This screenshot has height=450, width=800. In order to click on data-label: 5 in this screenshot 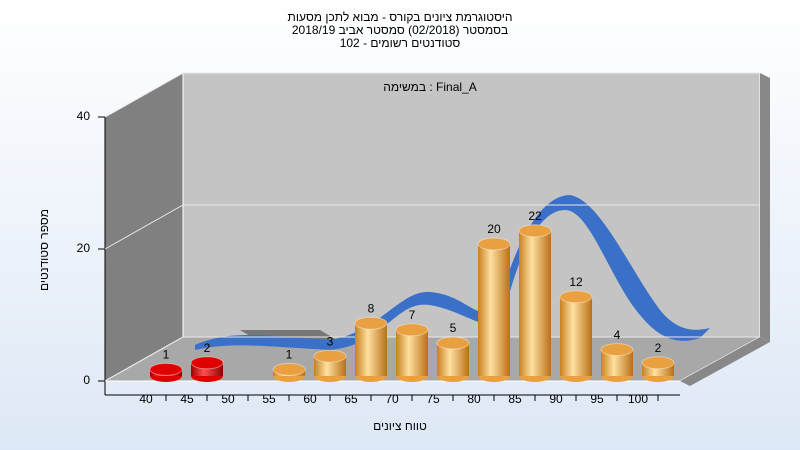, I will do `click(453, 328)`.